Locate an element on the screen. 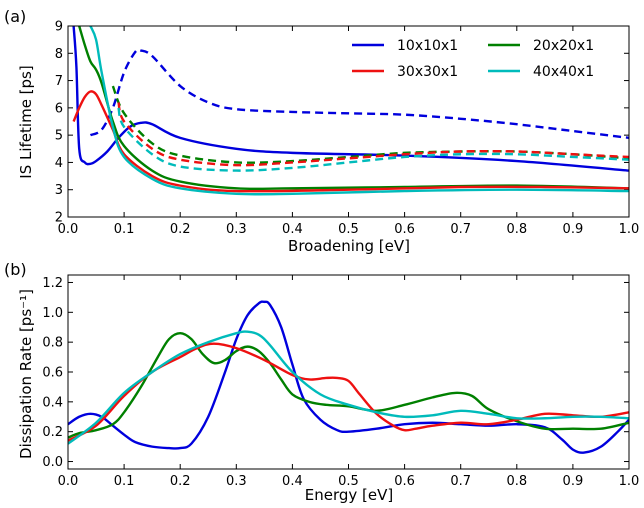 This screenshot has height=508, width=644. y-tick-label: 8 is located at coordinates (59, 54).